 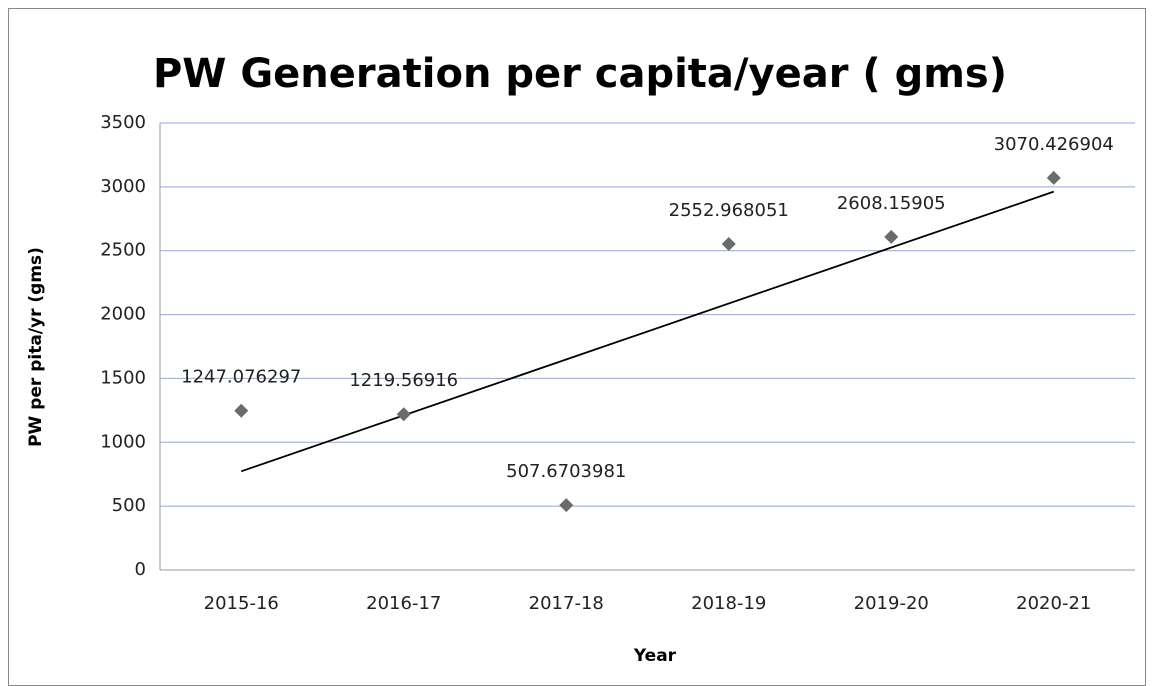 I want to click on y-tick-label: 3000, so click(x=123, y=186).